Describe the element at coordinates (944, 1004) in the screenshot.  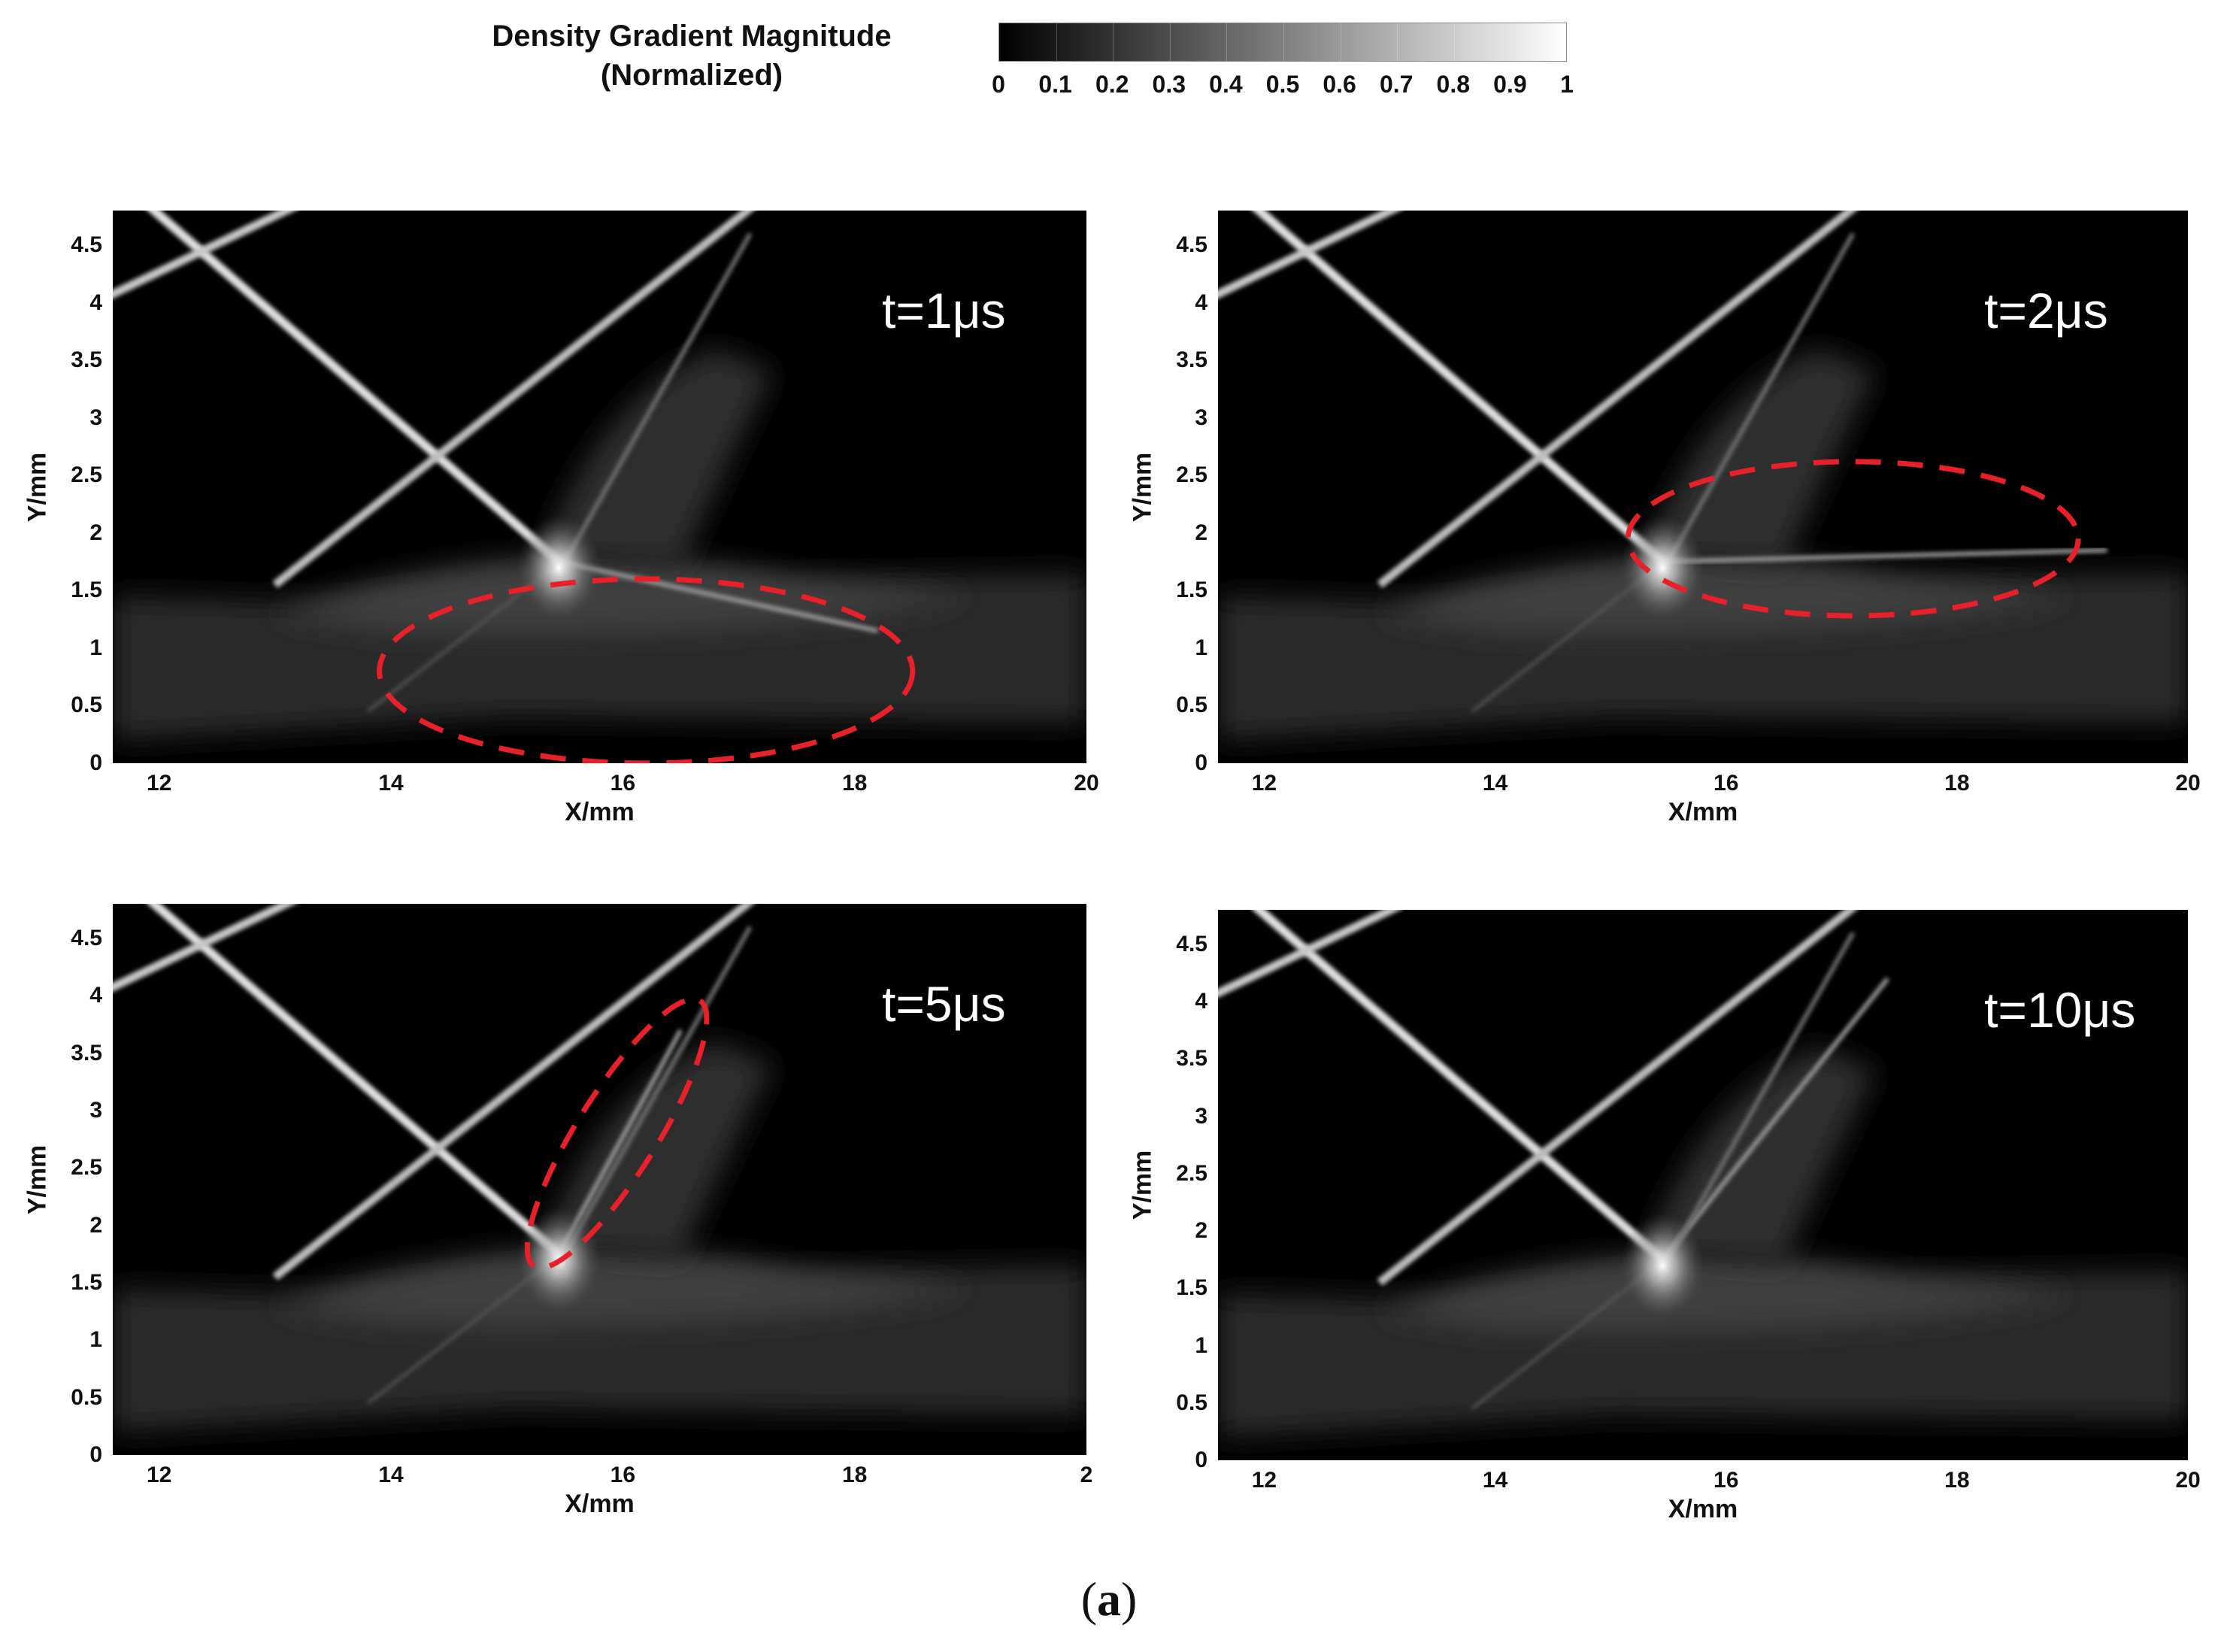
I see `time-label: t=5μs` at that location.